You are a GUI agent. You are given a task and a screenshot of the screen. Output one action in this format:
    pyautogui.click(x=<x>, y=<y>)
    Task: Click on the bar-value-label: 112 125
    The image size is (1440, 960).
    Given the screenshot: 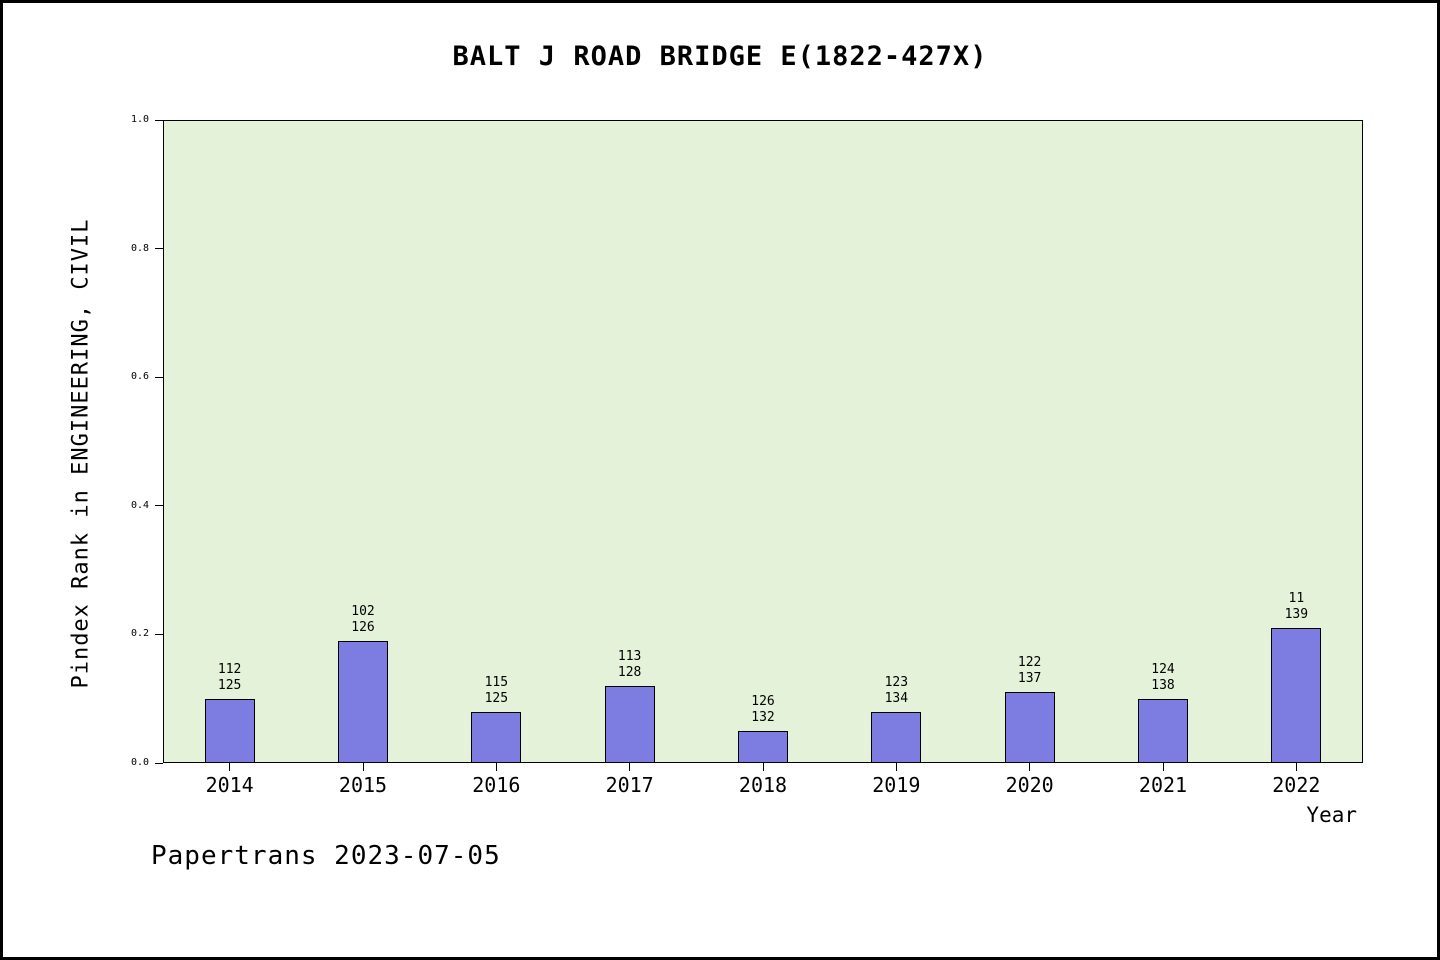 What is the action you would take?
    pyautogui.click(x=230, y=678)
    